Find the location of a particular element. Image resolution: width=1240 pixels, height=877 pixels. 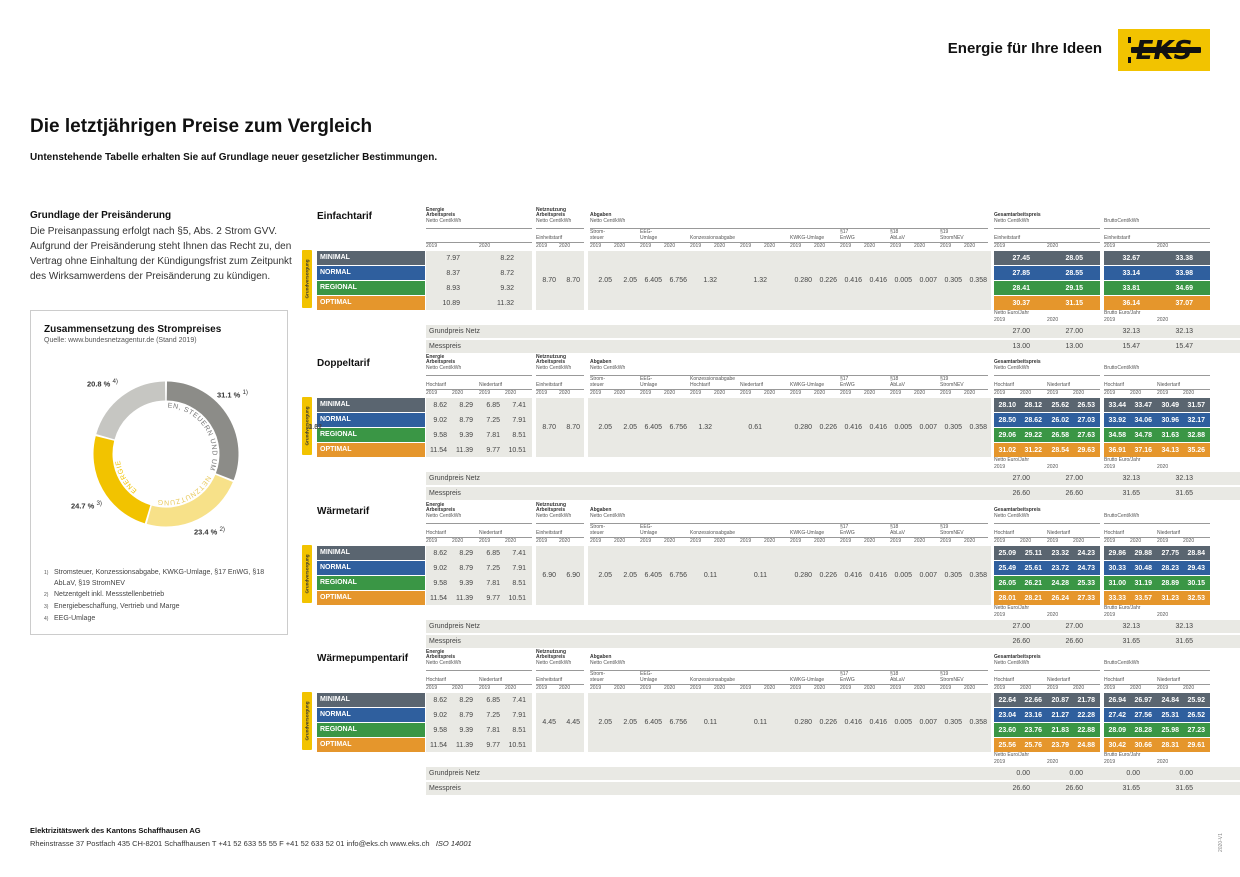

header-gesamt-netto-ct: Netto Cent/kWh is located at coordinates (1012, 516).